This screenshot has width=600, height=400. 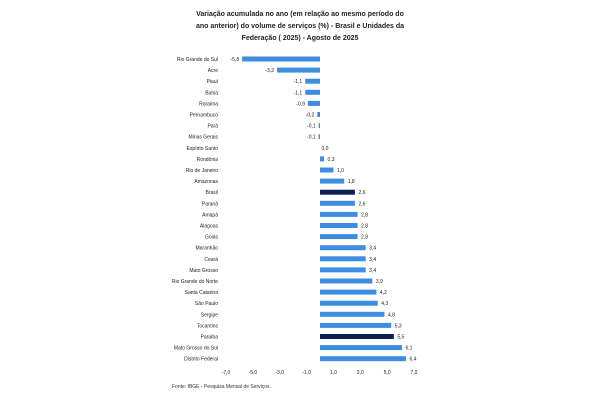 What do you see at coordinates (196, 349) in the screenshot?
I see `category-label: Mato Grosso do Sul` at bounding box center [196, 349].